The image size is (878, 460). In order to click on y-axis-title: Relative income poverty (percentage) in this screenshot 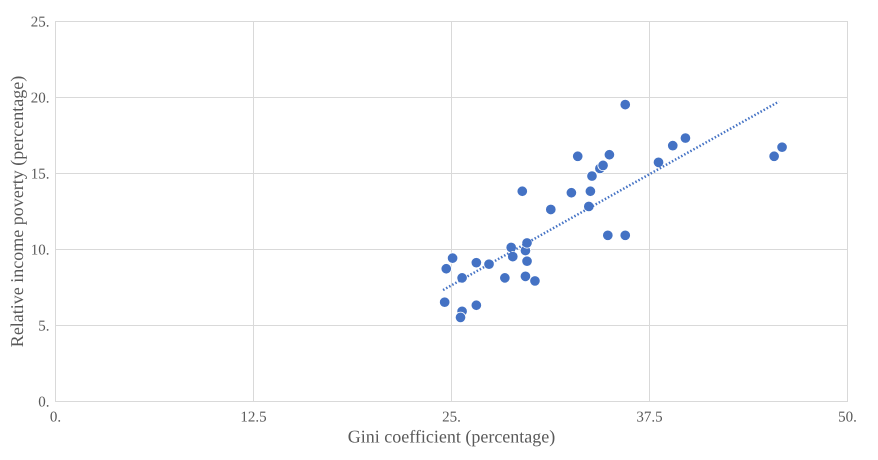, I will do `click(16, 212)`.